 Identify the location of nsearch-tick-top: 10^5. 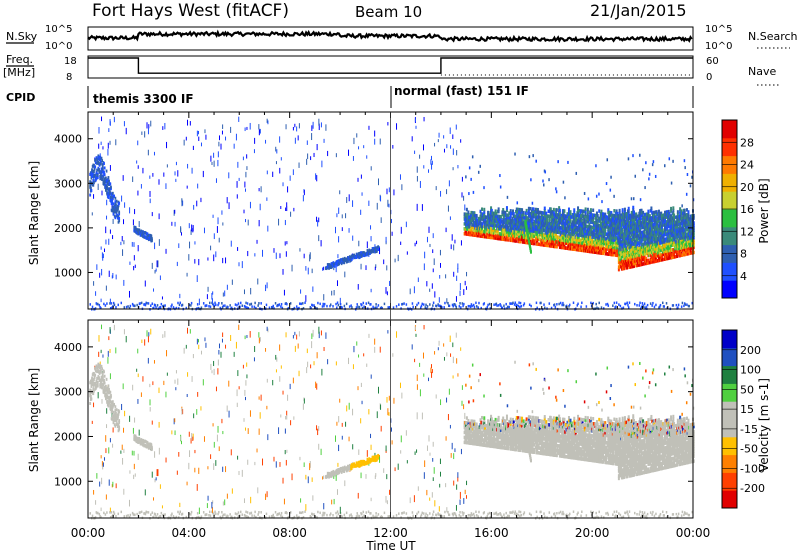
(718, 29).